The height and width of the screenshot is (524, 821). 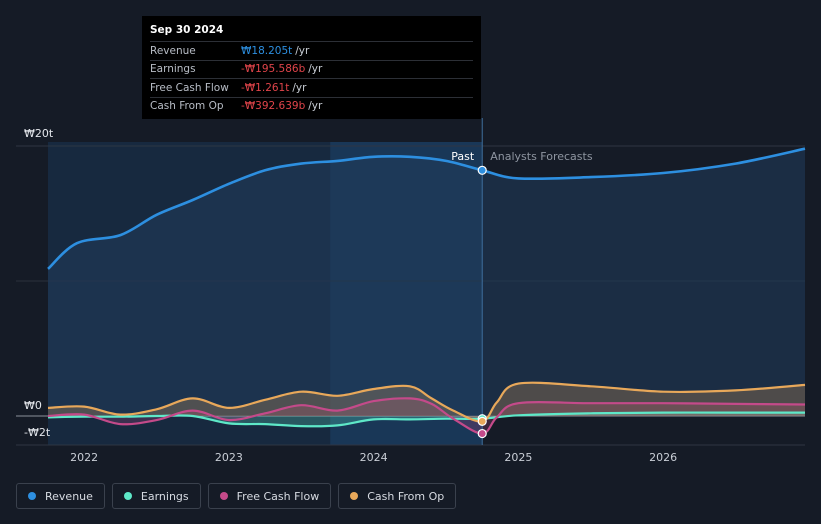 What do you see at coordinates (482, 302) in the screenshot?
I see `tooltip-markers` at bounding box center [482, 302].